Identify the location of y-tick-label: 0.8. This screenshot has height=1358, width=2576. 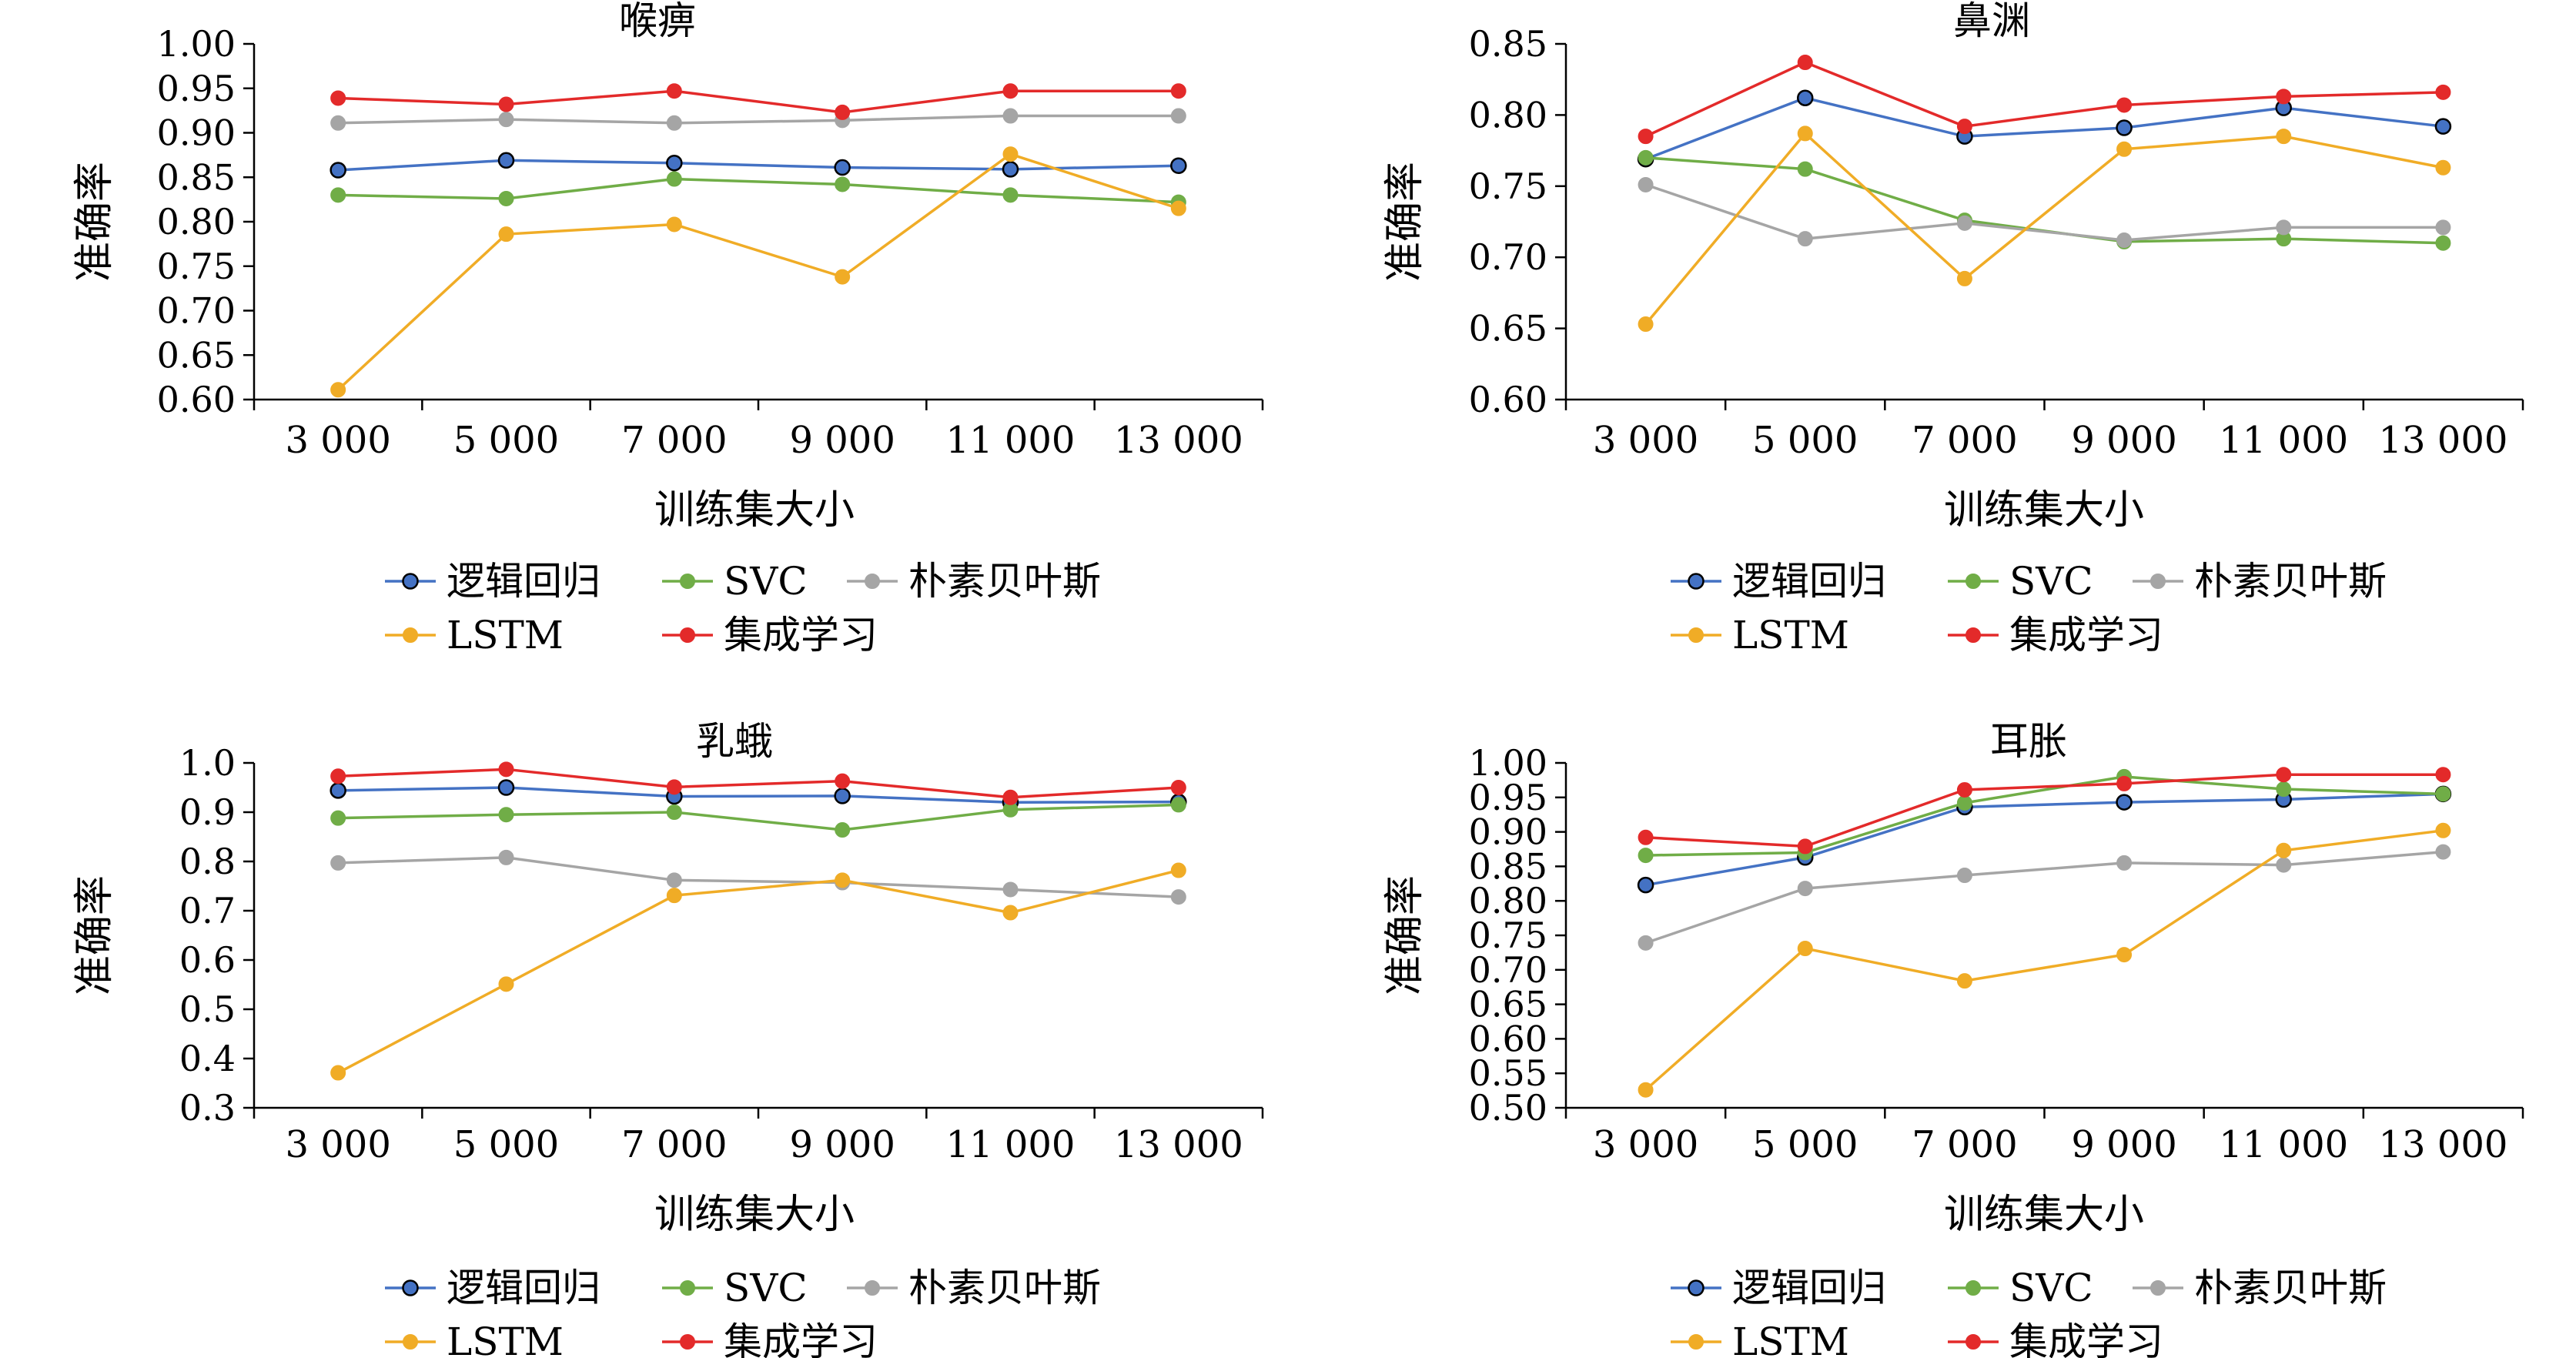
(207, 862).